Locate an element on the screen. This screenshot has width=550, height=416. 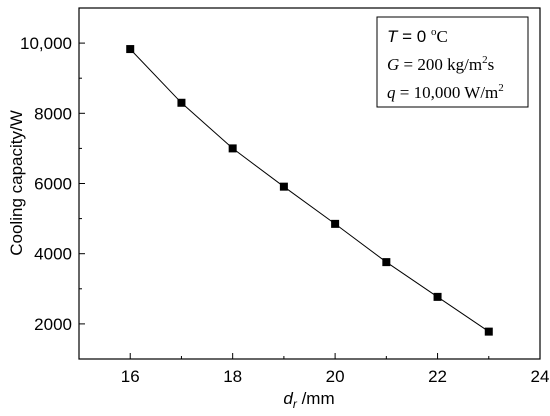
annotation-text-t: = 0 is located at coordinates (414, 36).